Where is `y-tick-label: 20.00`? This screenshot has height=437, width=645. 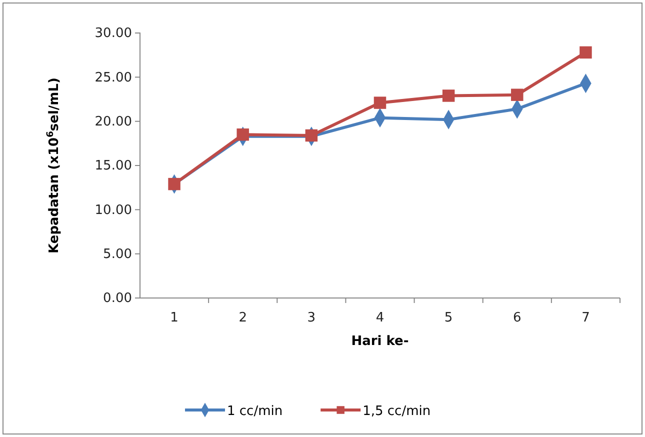
y-tick-label: 20.00 is located at coordinates (113, 122).